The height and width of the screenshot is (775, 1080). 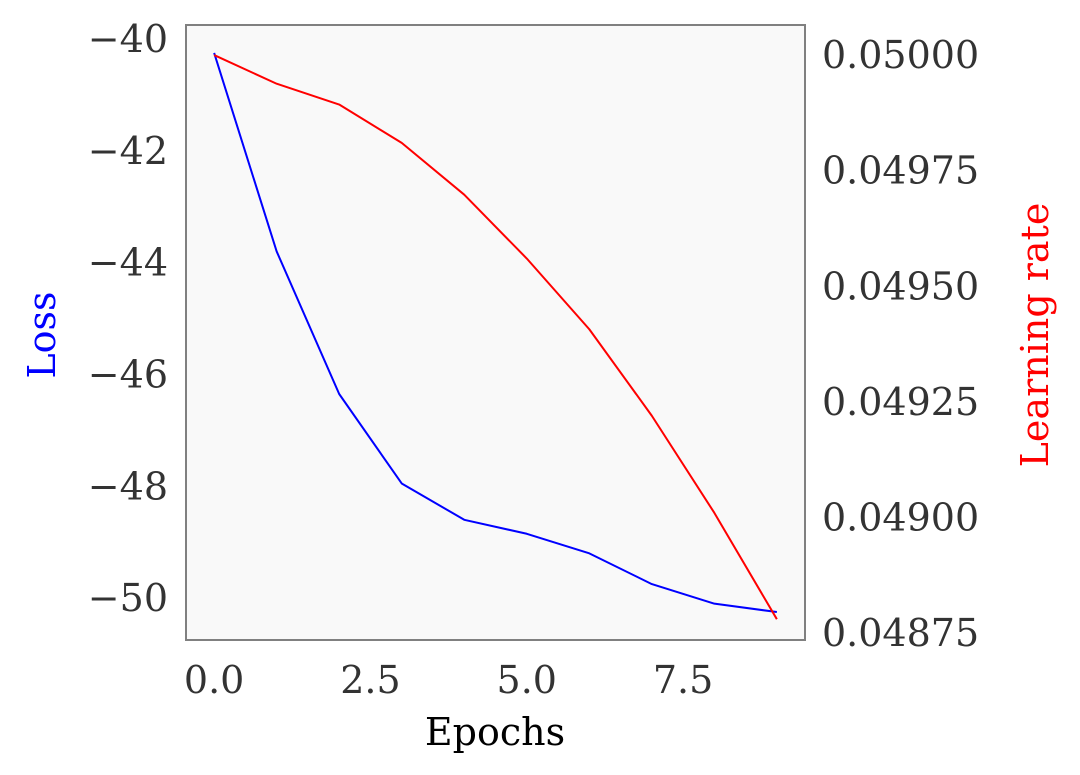 I want to click on y-left-tick-labels: −40 −42 −44 −46 −48 −50, so click(x=128, y=318).